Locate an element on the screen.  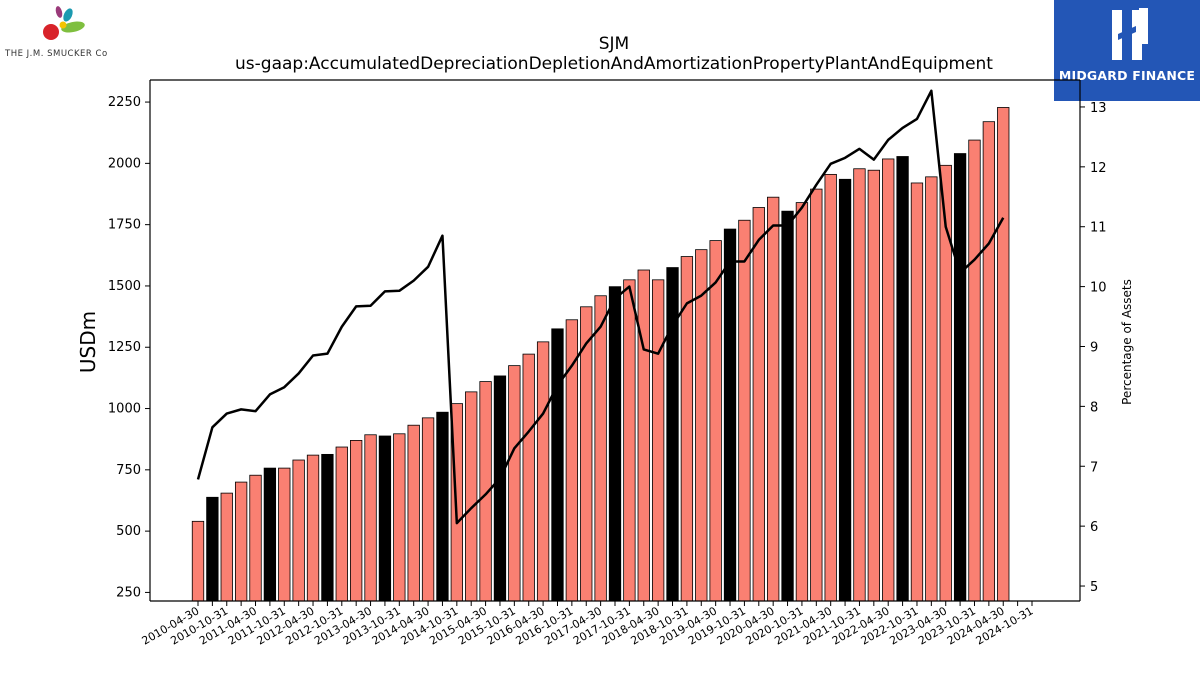
y-tick-label: 750 is located at coordinates (128, 470).